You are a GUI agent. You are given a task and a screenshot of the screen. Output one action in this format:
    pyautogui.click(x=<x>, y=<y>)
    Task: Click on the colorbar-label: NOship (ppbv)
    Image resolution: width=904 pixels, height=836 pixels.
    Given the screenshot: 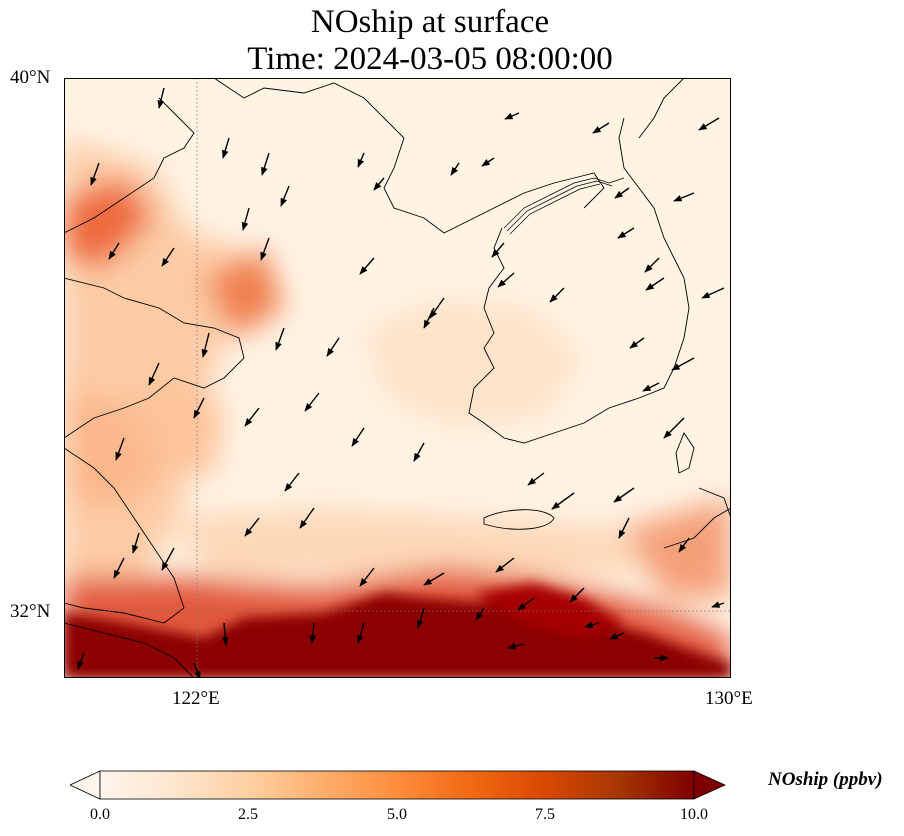 What is the action you would take?
    pyautogui.click(x=825, y=779)
    